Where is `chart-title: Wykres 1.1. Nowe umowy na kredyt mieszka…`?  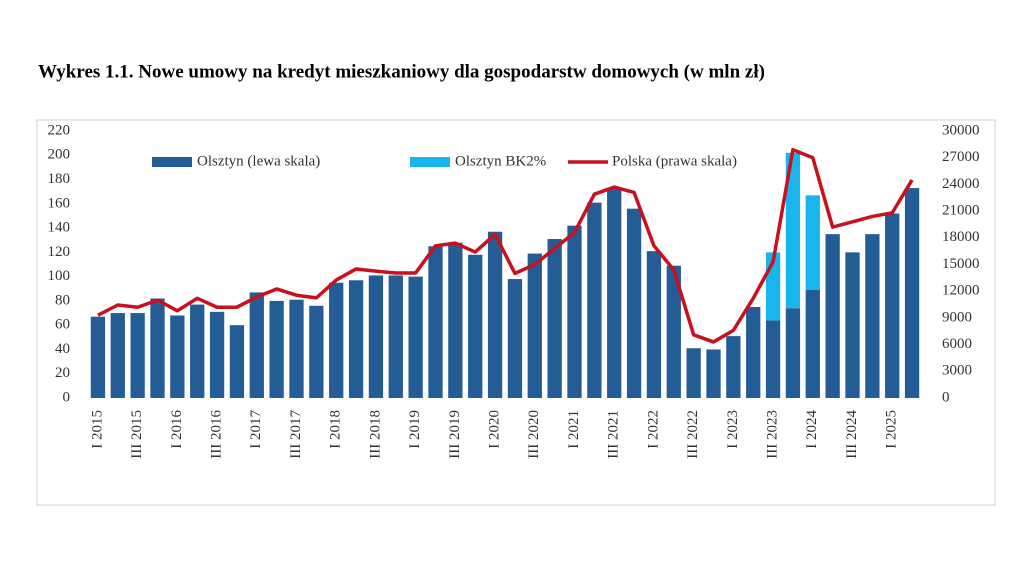 chart-title: Wykres 1.1. Nowe umowy na kredyt mieszka… is located at coordinates (401, 71).